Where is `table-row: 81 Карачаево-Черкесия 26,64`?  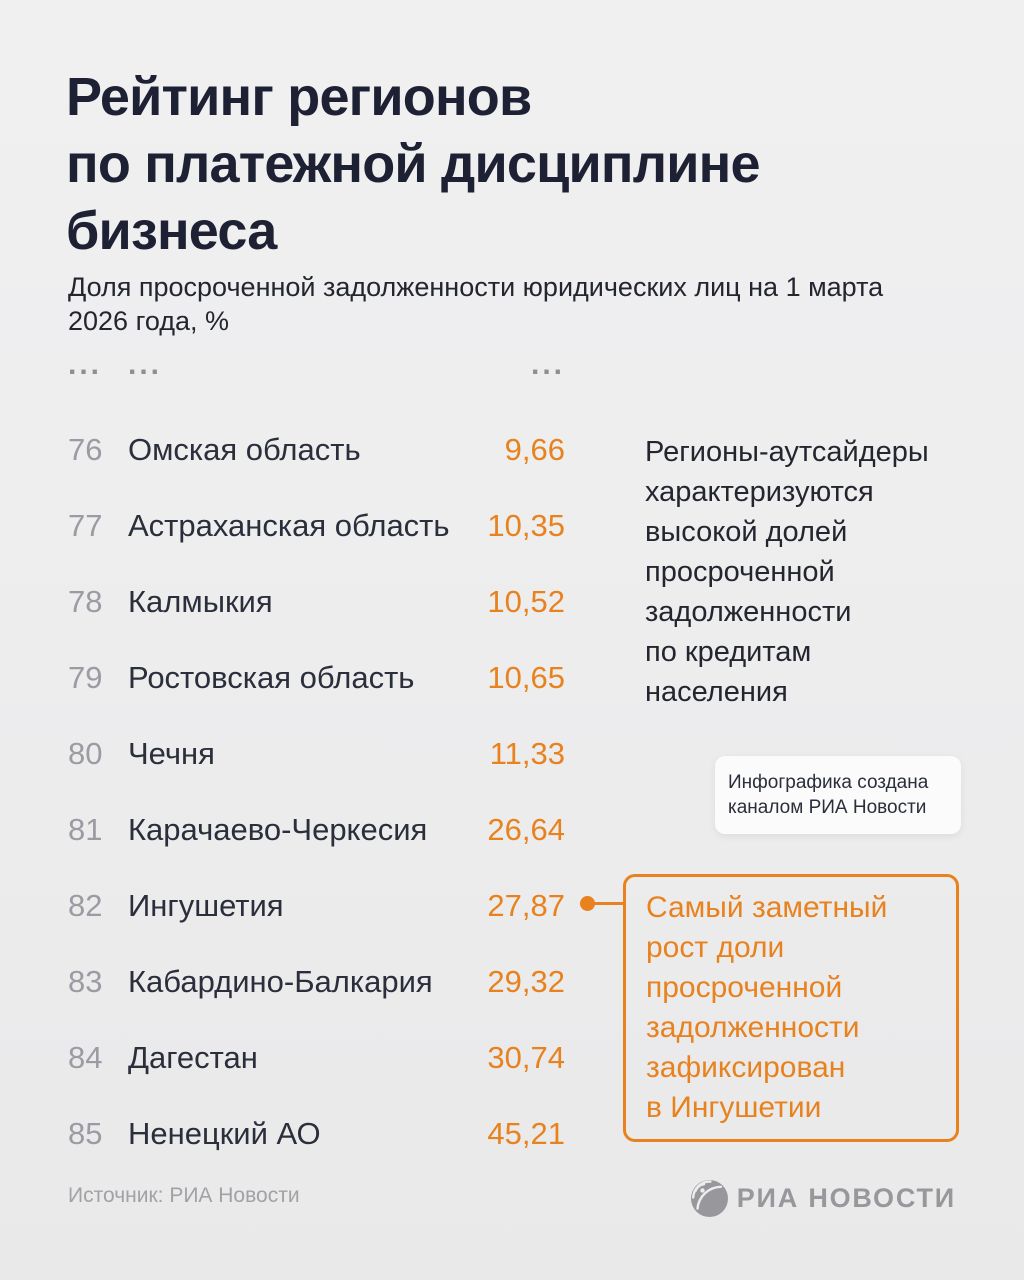 table-row: 81 Карачаево-Черкесия 26,64 is located at coordinates (316, 830).